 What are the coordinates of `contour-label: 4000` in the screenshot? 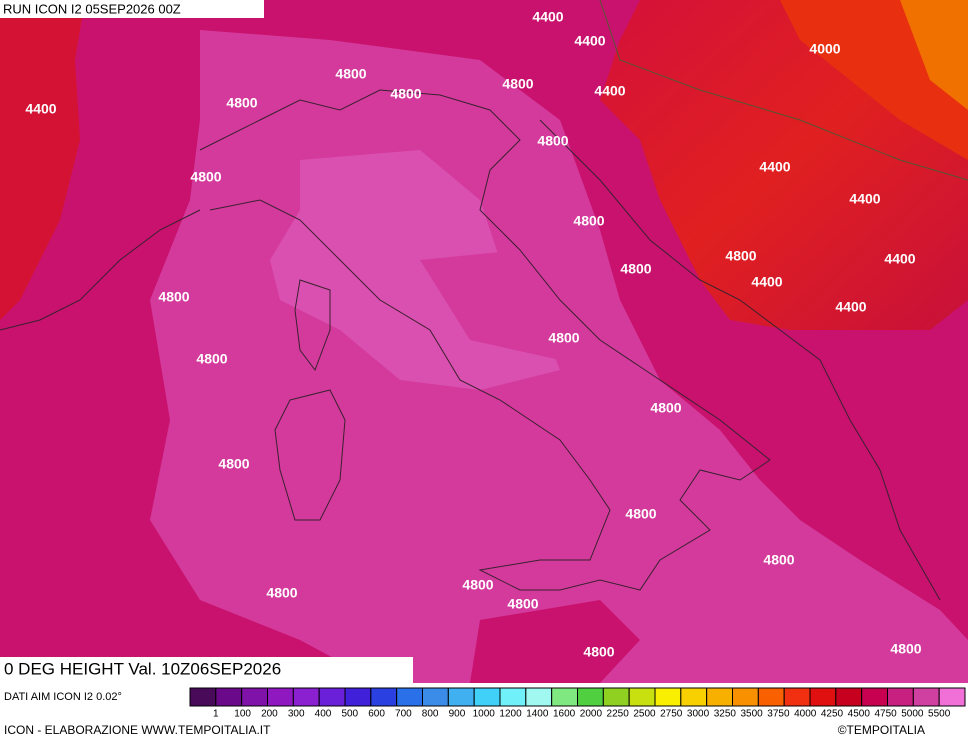 It's located at (824, 49).